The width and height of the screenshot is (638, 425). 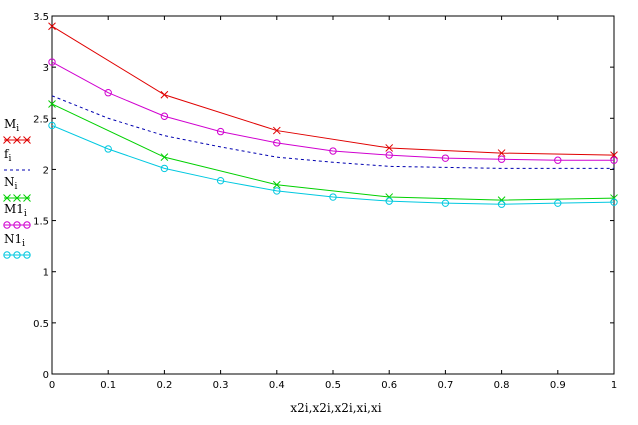 I want to click on legend-entry: Ni, so click(x=17, y=188).